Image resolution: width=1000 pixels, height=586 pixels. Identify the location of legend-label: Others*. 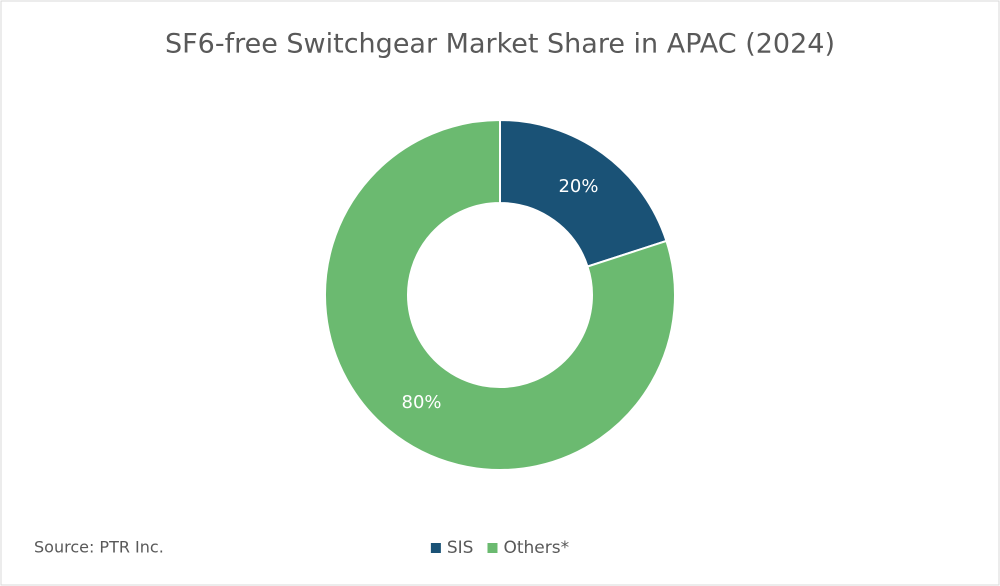
(536, 548).